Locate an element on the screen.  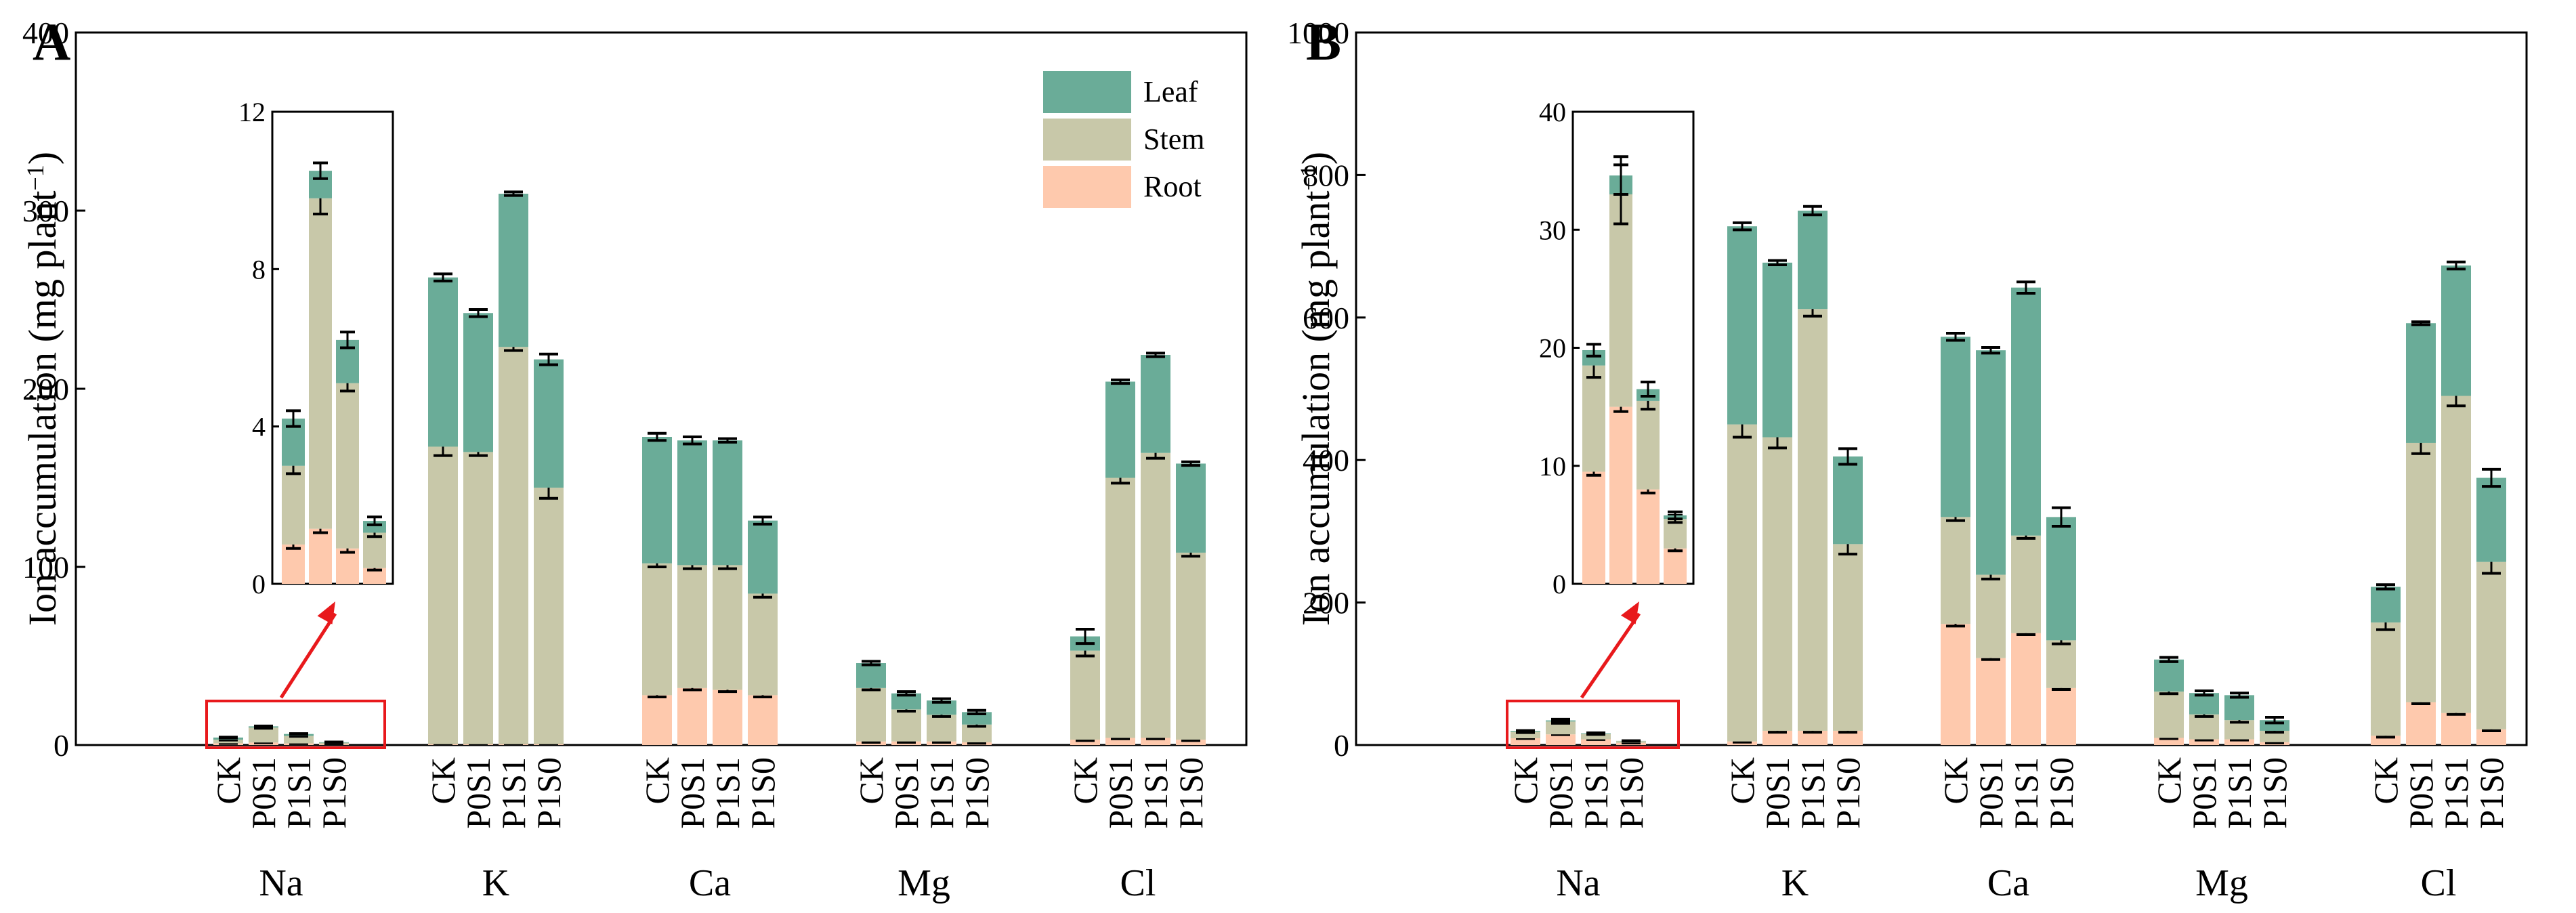
panel-a-bar-k-p1s0-stem is located at coordinates (549, 615).